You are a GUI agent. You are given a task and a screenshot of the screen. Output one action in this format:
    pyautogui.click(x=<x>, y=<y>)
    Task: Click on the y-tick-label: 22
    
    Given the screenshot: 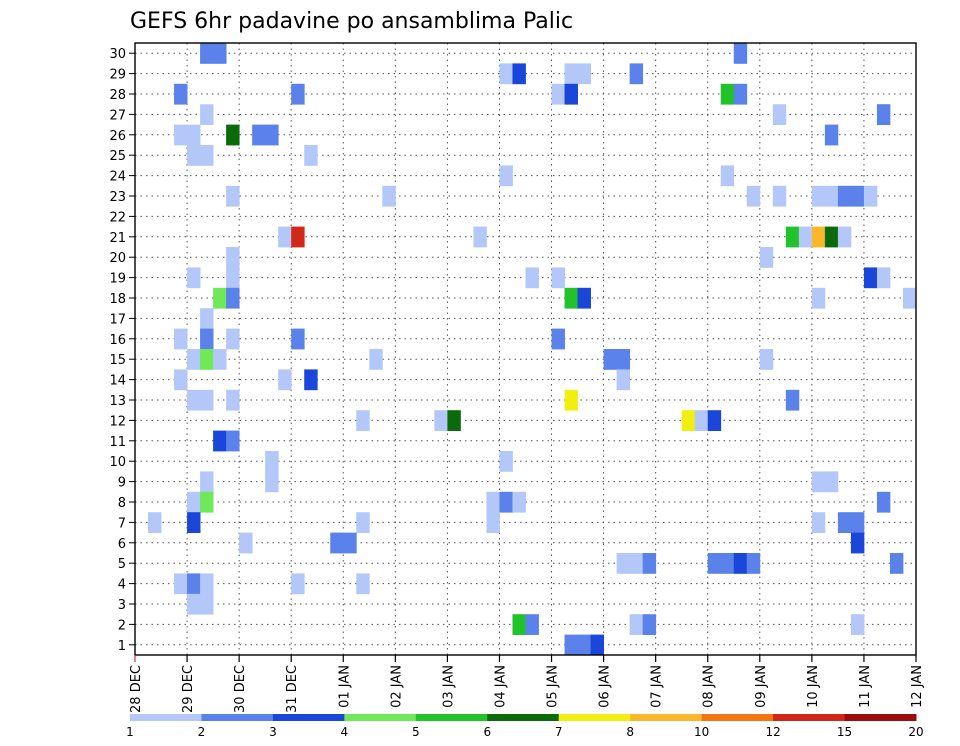 What is the action you would take?
    pyautogui.click(x=117, y=217)
    